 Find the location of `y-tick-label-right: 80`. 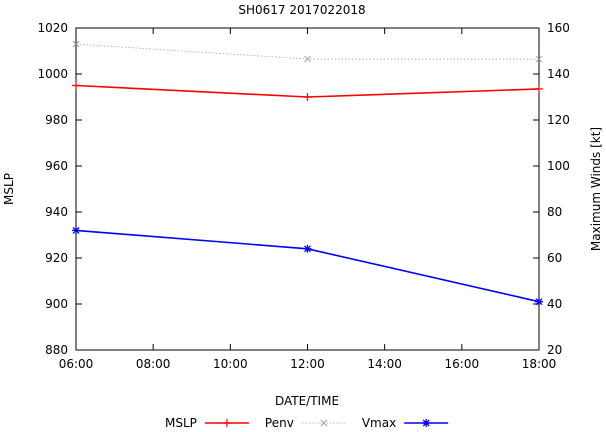

y-tick-label-right: 80 is located at coordinates (554, 212).